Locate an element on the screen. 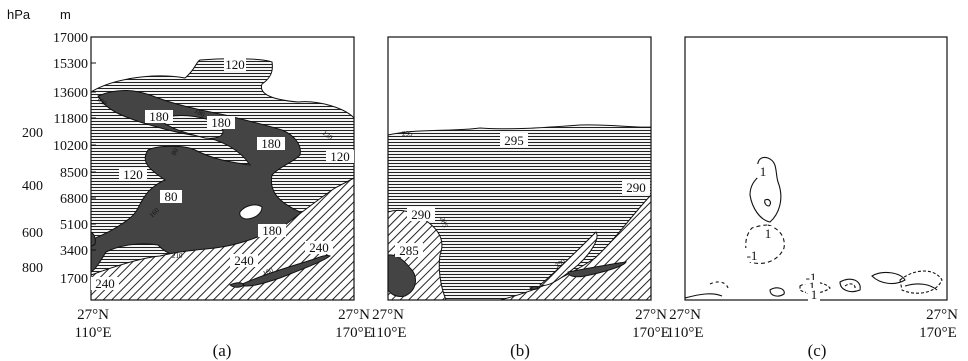 The height and width of the screenshot is (361, 968). contour-label: -1 is located at coordinates (752, 255).